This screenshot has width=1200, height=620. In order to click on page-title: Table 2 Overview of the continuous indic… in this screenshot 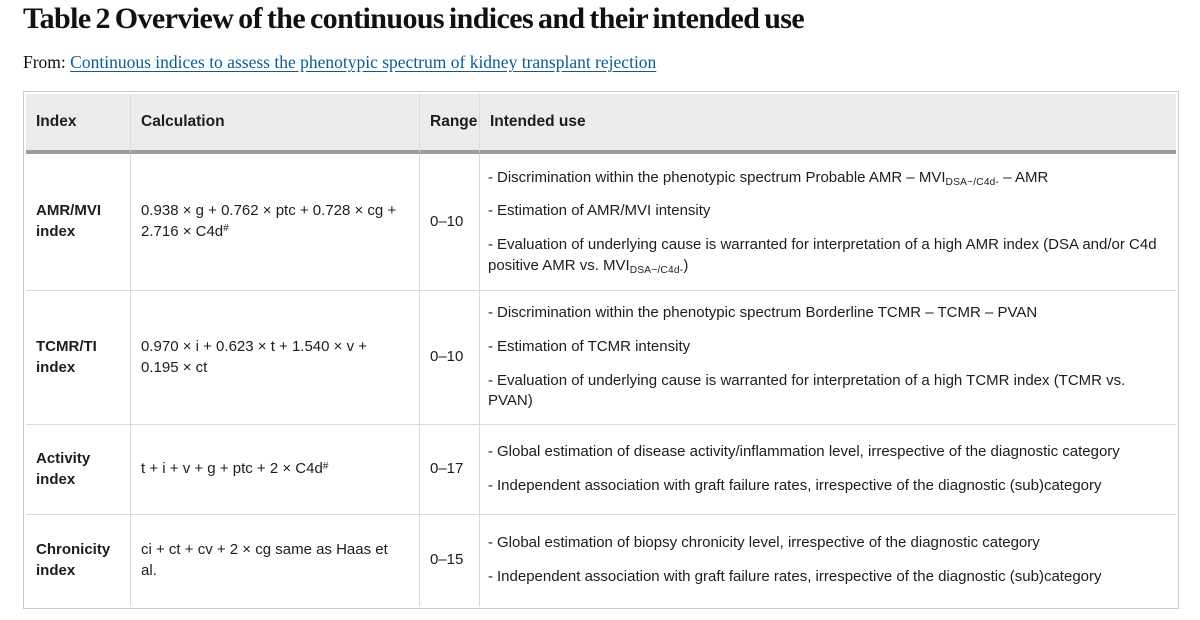, I will do `click(414, 18)`.